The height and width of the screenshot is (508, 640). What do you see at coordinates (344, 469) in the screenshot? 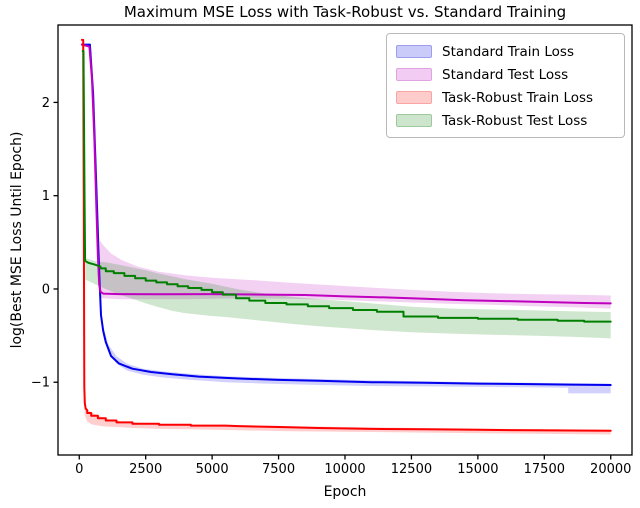
I see `x-tick-label: 10000` at bounding box center [344, 469].